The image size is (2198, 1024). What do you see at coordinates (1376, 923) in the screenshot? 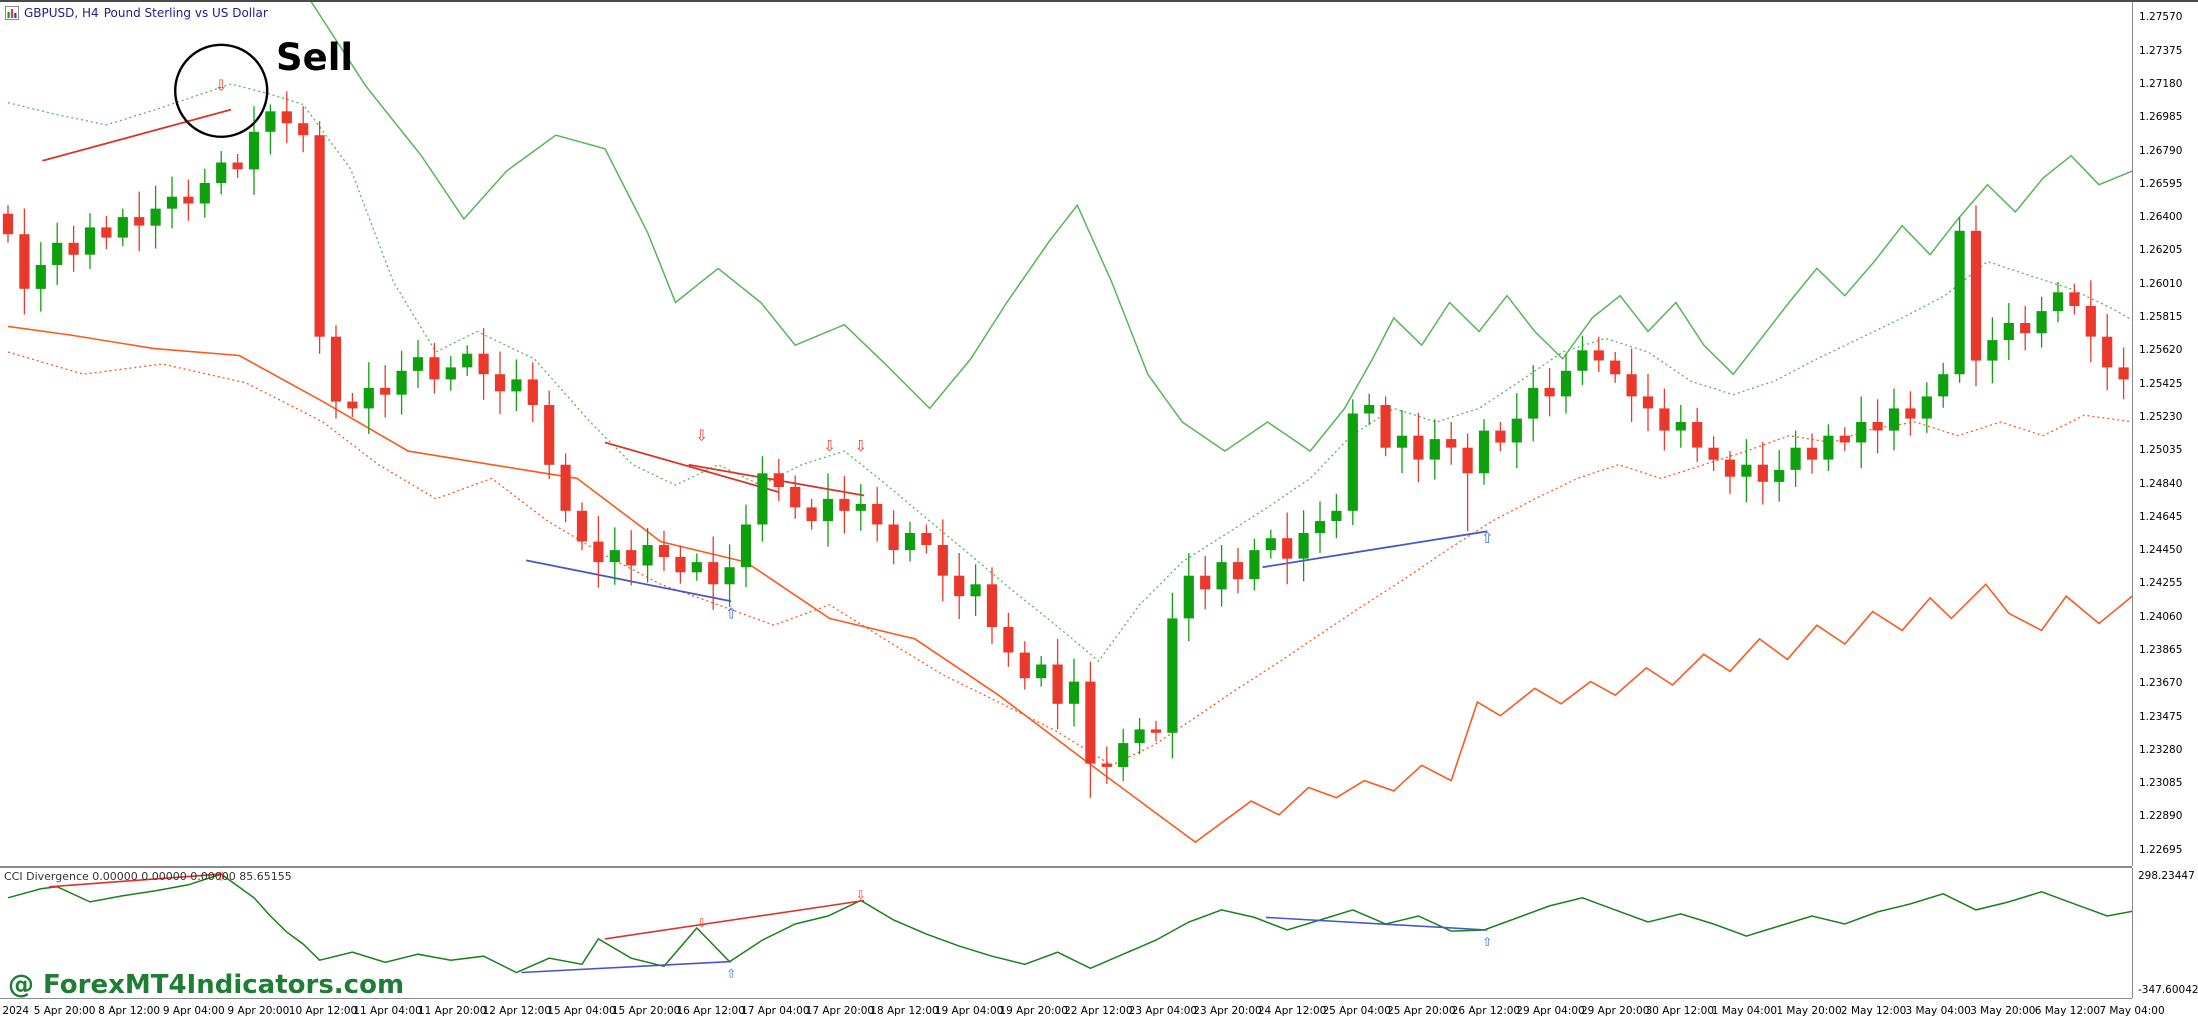
I see `cci-blue-trendline` at bounding box center [1376, 923].